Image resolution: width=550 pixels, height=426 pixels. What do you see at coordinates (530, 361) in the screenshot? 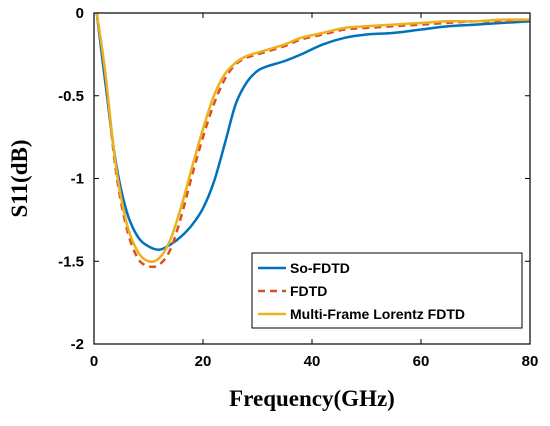
I see `x-tick-label: 80` at bounding box center [530, 361].